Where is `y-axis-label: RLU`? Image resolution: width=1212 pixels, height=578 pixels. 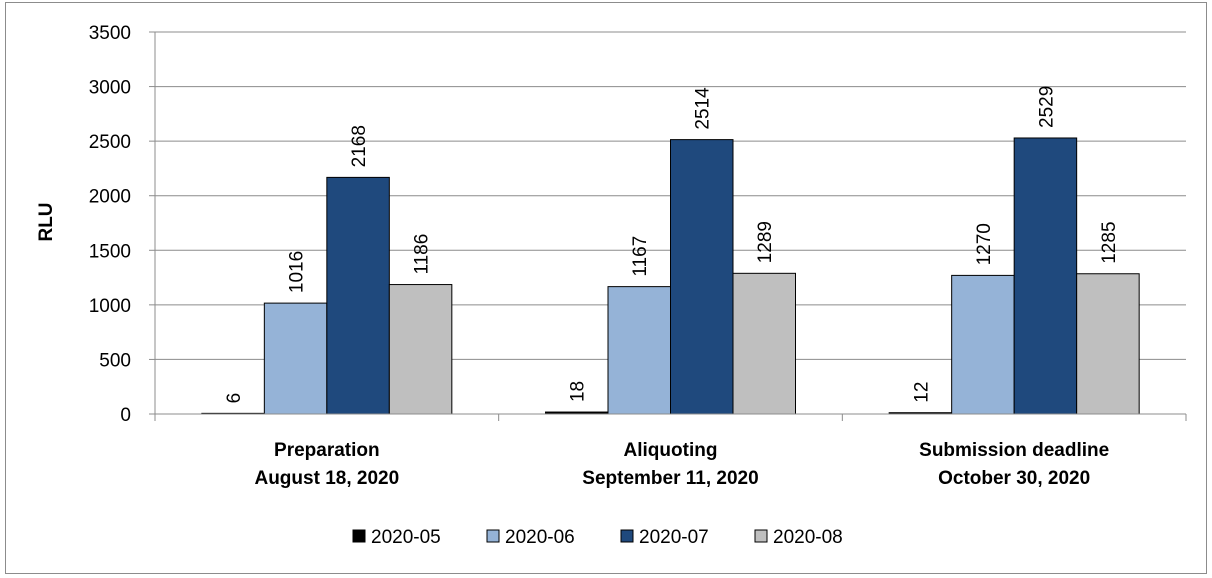 y-axis-label: RLU is located at coordinates (46, 221).